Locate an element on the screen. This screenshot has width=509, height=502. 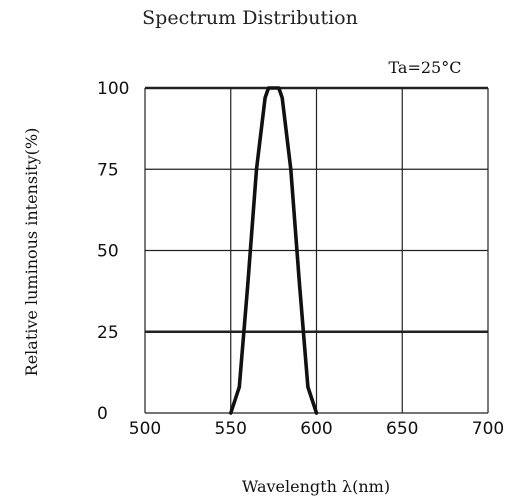
y-tick-label: 50 is located at coordinates (108, 252).